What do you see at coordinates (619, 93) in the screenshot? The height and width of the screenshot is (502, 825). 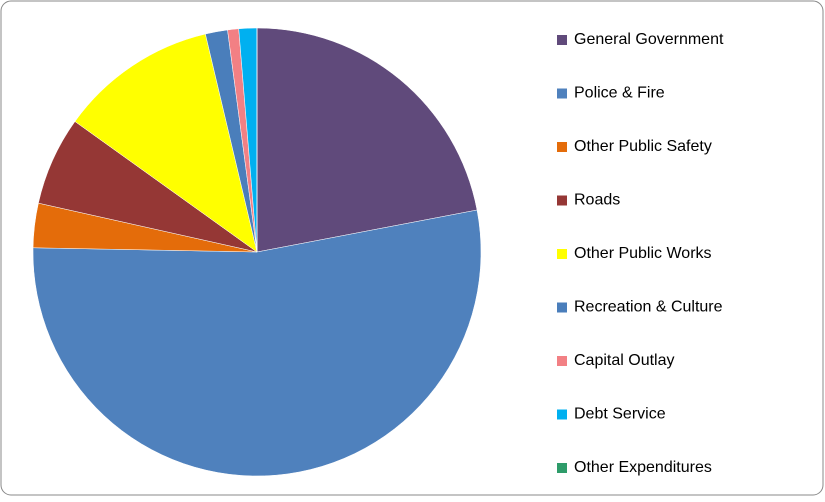 I see `legend-label: Police & Fire` at bounding box center [619, 93].